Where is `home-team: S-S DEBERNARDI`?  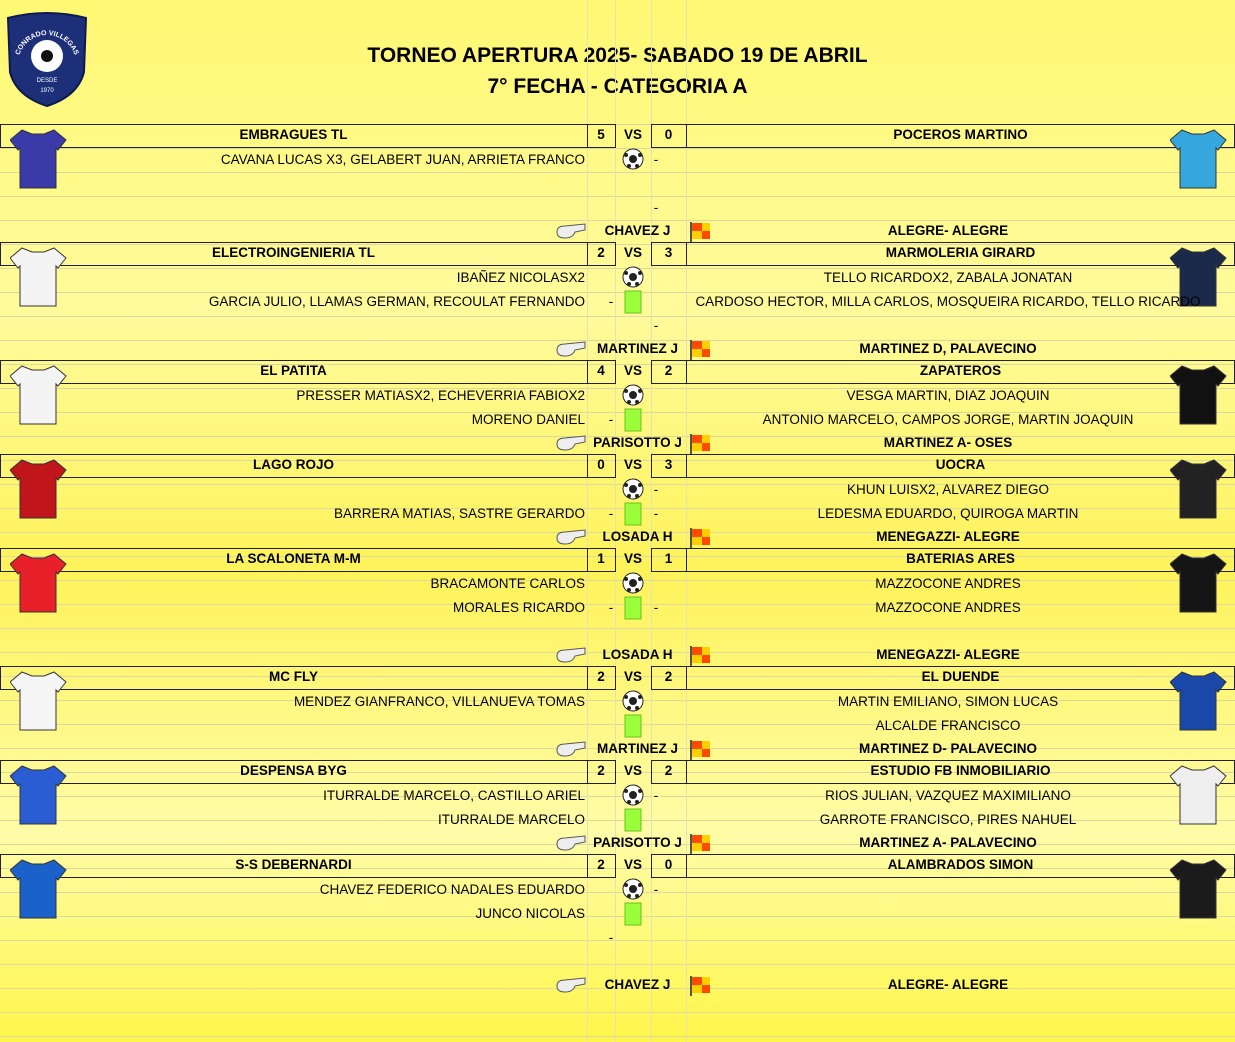
home-team: S-S DEBERNARDI is located at coordinates (293, 864).